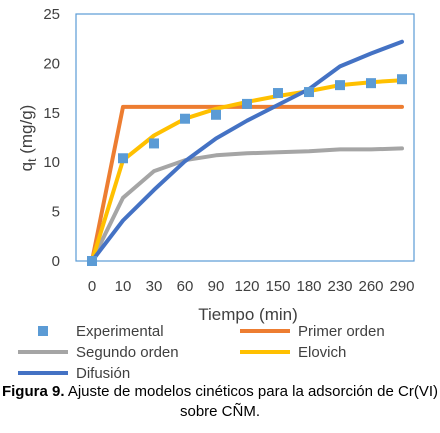 The width and height of the screenshot is (440, 433). Describe the element at coordinates (322, 352) in the screenshot. I see `legend-label-elovich: Elovich` at that location.